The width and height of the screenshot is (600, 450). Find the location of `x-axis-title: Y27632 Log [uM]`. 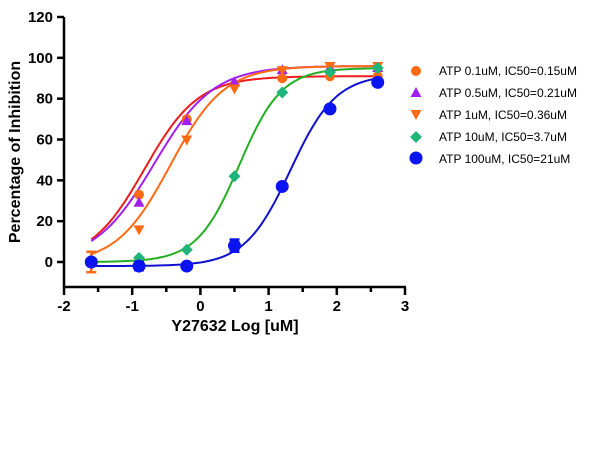

x-axis-title: Y27632 Log [uM] is located at coordinates (234, 326).